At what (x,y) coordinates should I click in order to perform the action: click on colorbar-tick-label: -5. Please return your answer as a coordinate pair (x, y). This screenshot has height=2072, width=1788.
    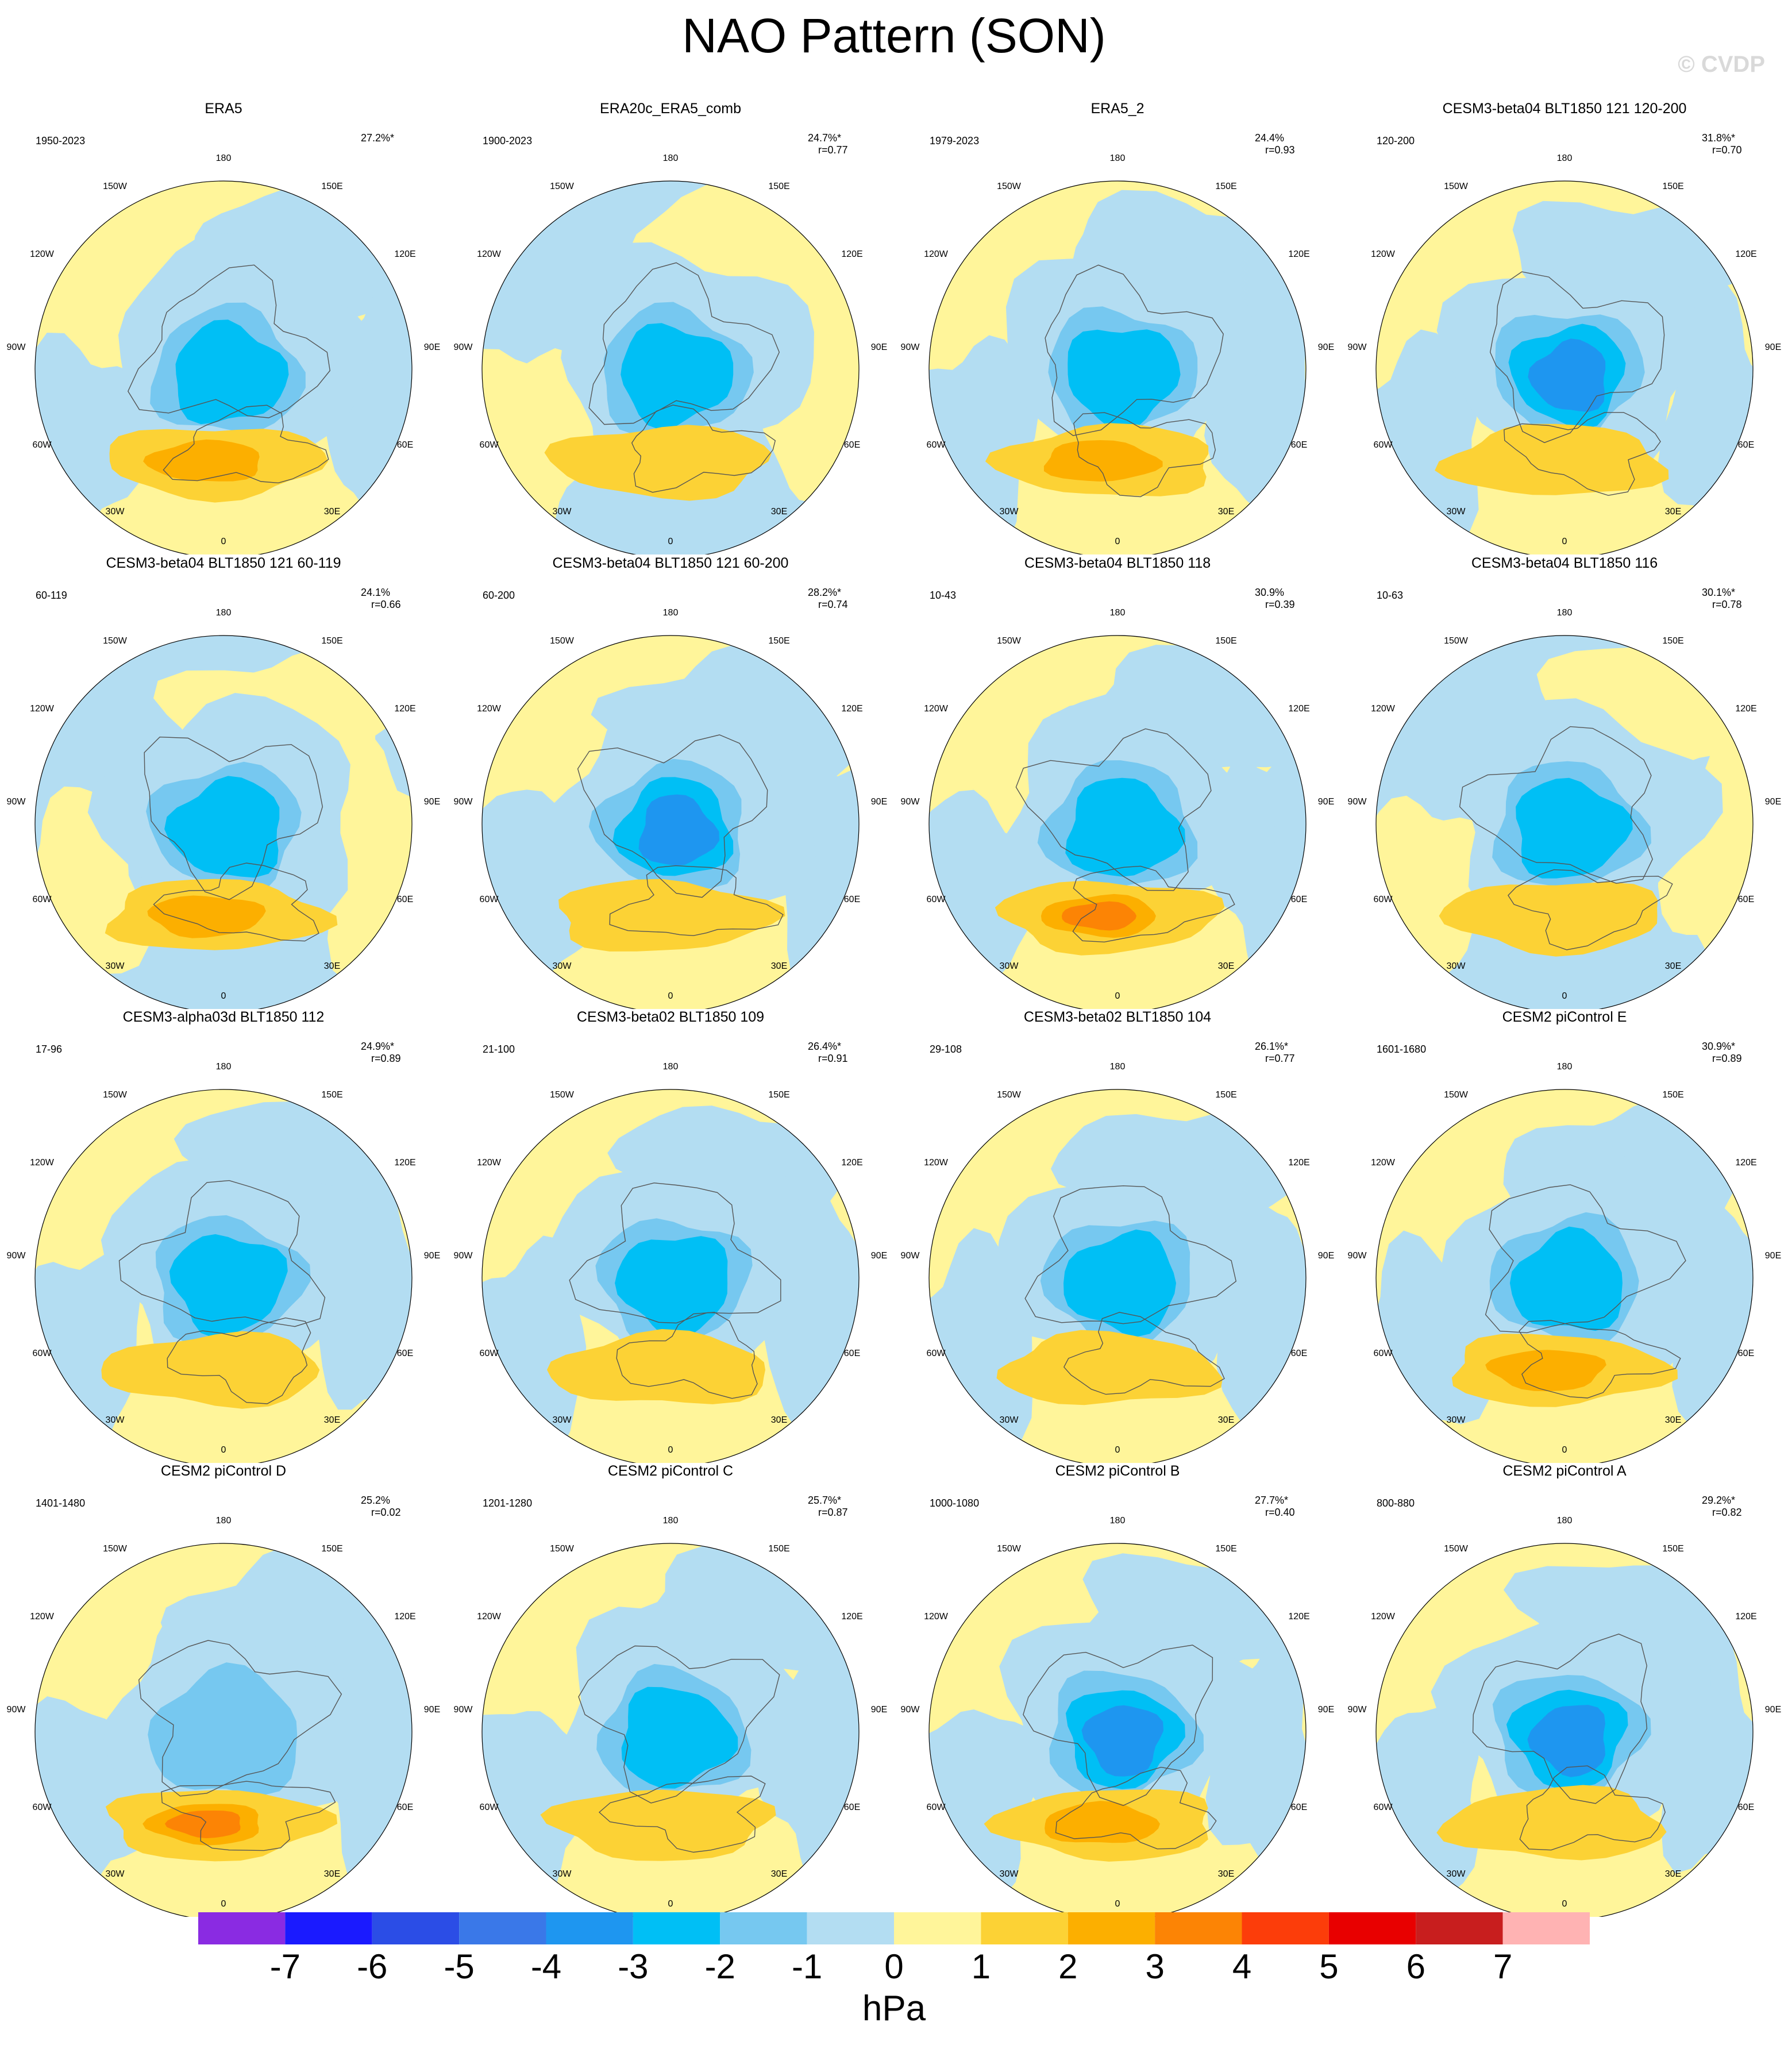
    Looking at the image, I should click on (459, 1966).